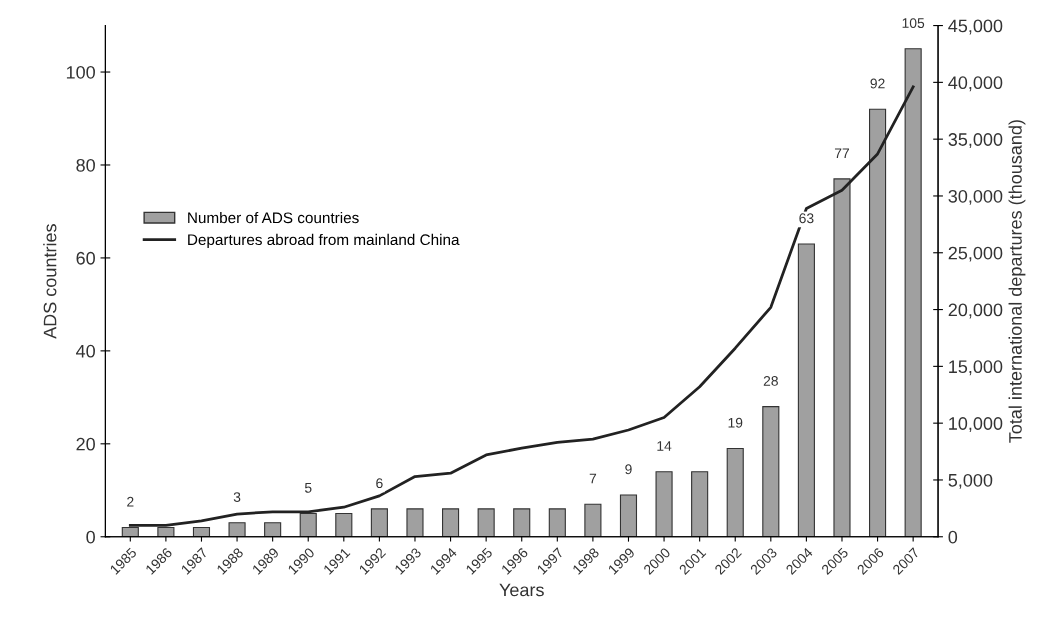 The width and height of the screenshot is (1054, 639). What do you see at coordinates (85, 351) in the screenshot?
I see `y-tick-label: 40` at bounding box center [85, 351].